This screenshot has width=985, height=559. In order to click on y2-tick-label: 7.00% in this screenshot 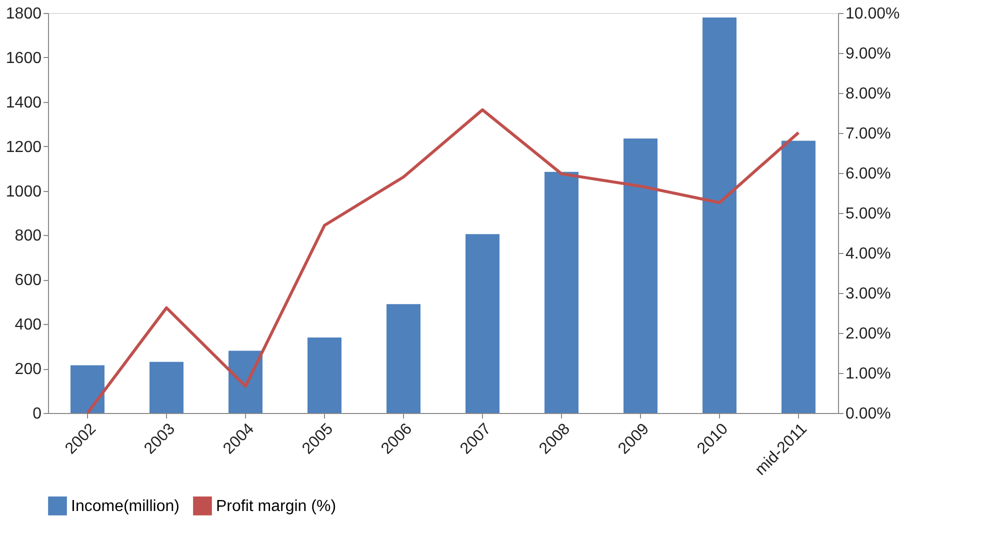, I will do `click(868, 134)`.